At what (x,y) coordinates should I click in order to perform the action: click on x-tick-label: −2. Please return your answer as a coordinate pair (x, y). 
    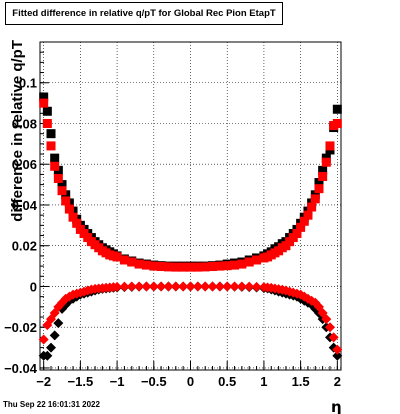
    Looking at the image, I should click on (43, 381).